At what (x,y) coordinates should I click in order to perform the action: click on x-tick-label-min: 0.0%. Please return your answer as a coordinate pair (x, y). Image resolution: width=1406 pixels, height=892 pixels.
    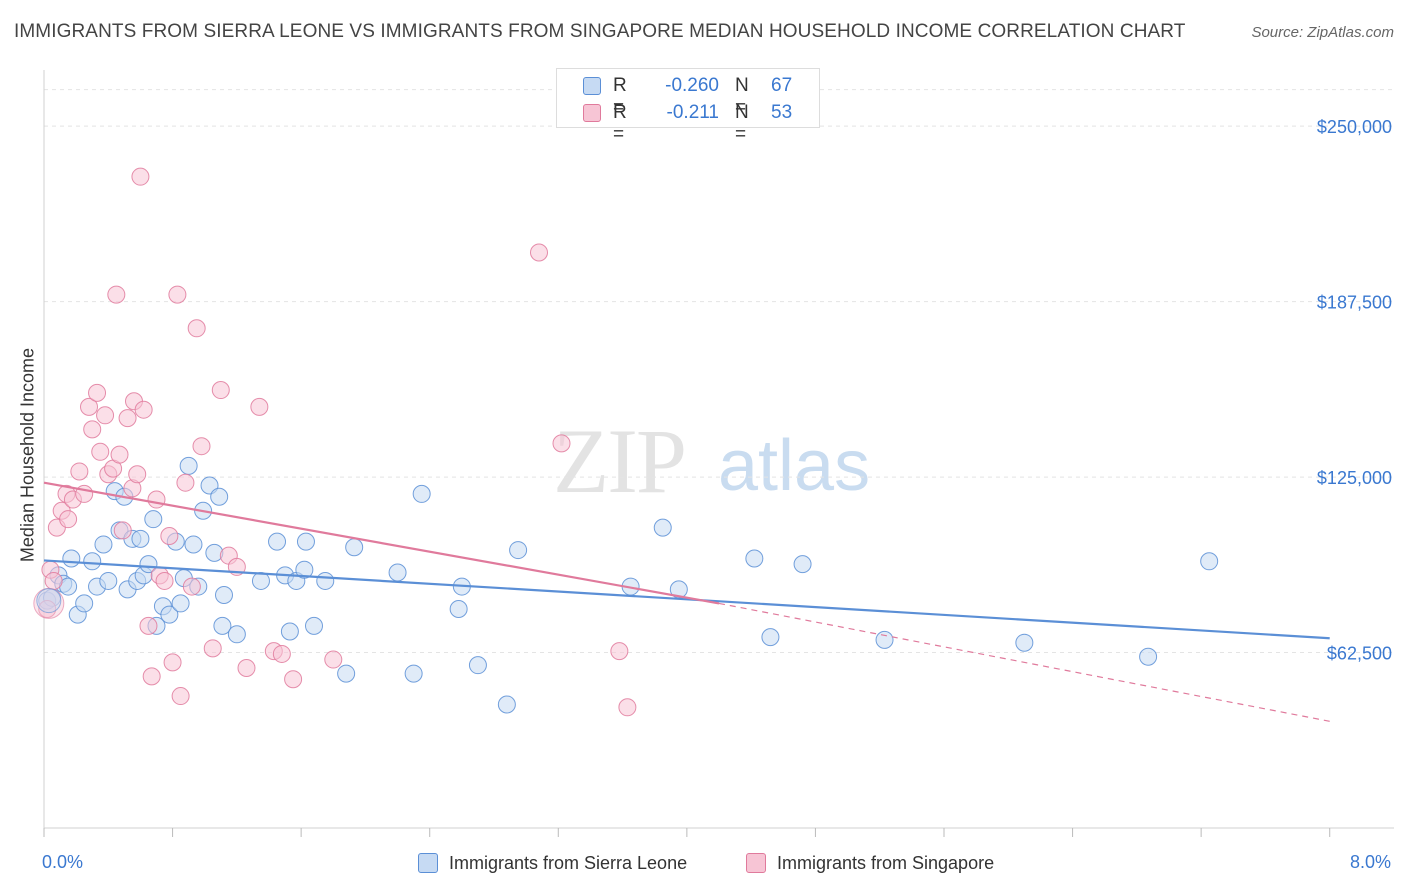
    Looking at the image, I should click on (63, 862).